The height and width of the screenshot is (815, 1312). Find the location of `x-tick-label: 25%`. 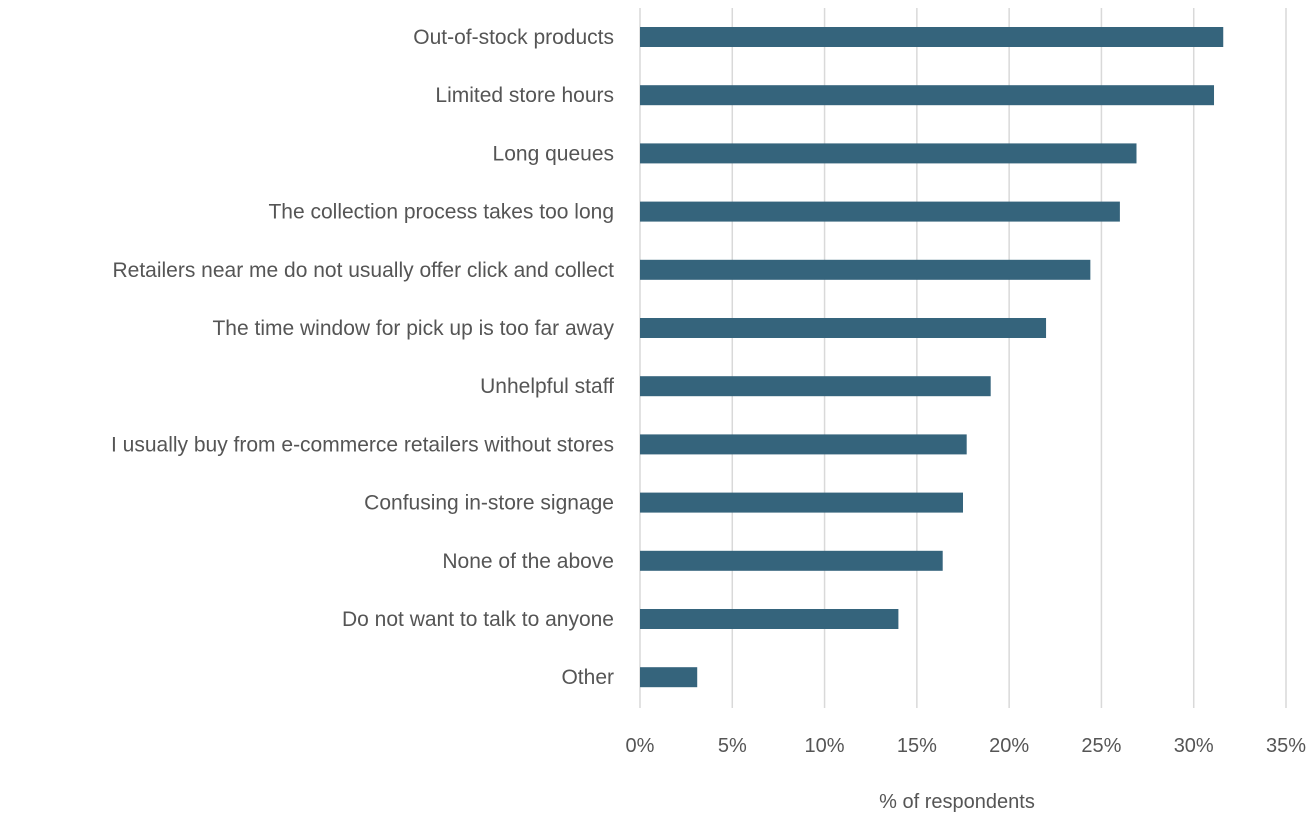

x-tick-label: 25% is located at coordinates (1101, 746).